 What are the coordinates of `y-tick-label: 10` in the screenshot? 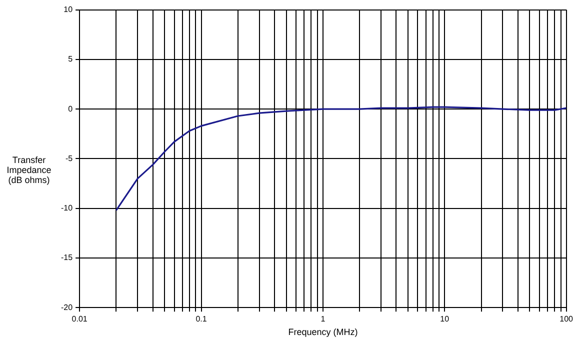 It's located at (69, 9).